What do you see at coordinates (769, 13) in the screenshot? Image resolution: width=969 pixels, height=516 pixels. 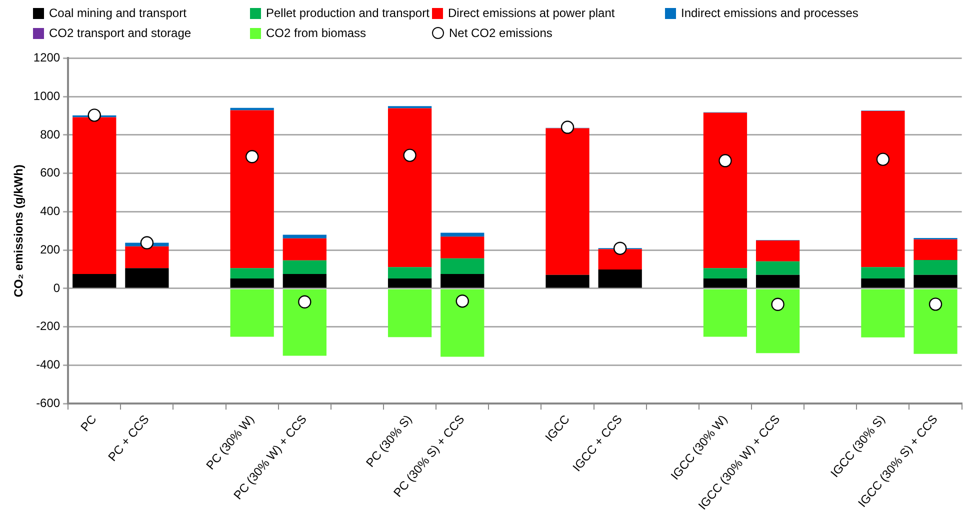 I see `legend-label: Indirect emissions and processes` at bounding box center [769, 13].